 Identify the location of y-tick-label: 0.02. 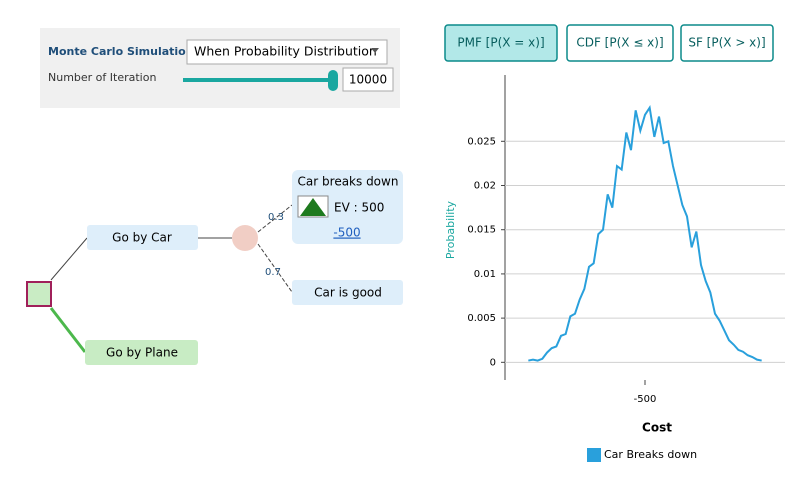
(485, 186).